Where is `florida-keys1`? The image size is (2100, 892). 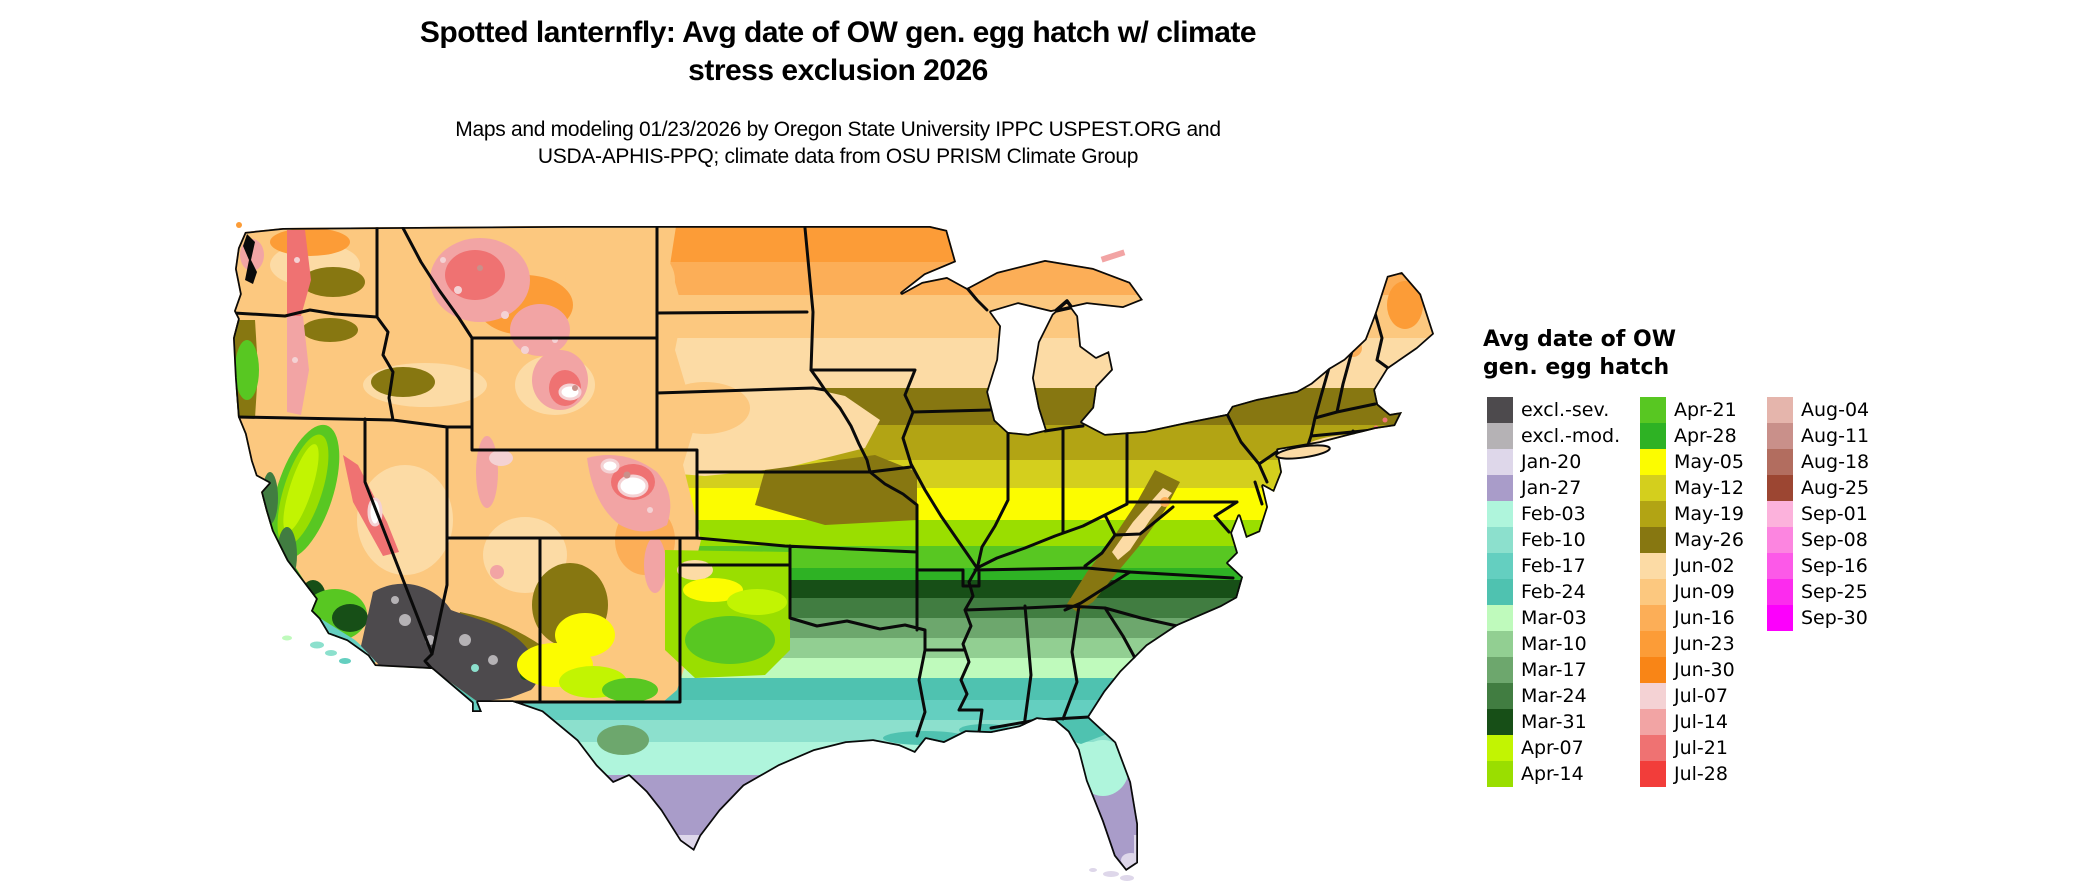 florida-keys1 is located at coordinates (1111, 874).